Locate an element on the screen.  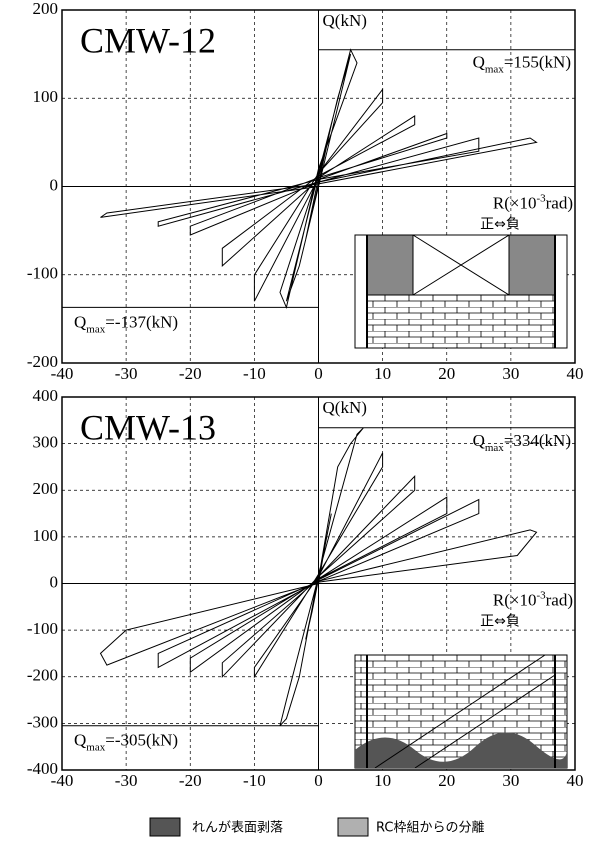
y-tick-label: -300 is located at coordinates (42, 721).